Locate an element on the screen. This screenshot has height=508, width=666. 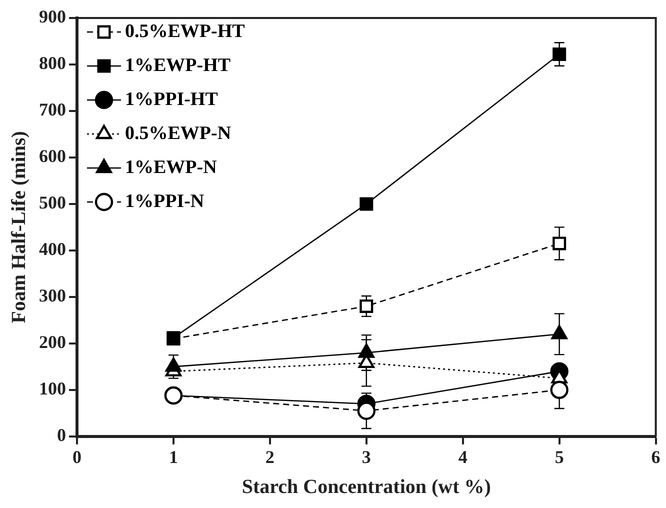
legend-label: 1%EWP-HT is located at coordinates (178, 65).